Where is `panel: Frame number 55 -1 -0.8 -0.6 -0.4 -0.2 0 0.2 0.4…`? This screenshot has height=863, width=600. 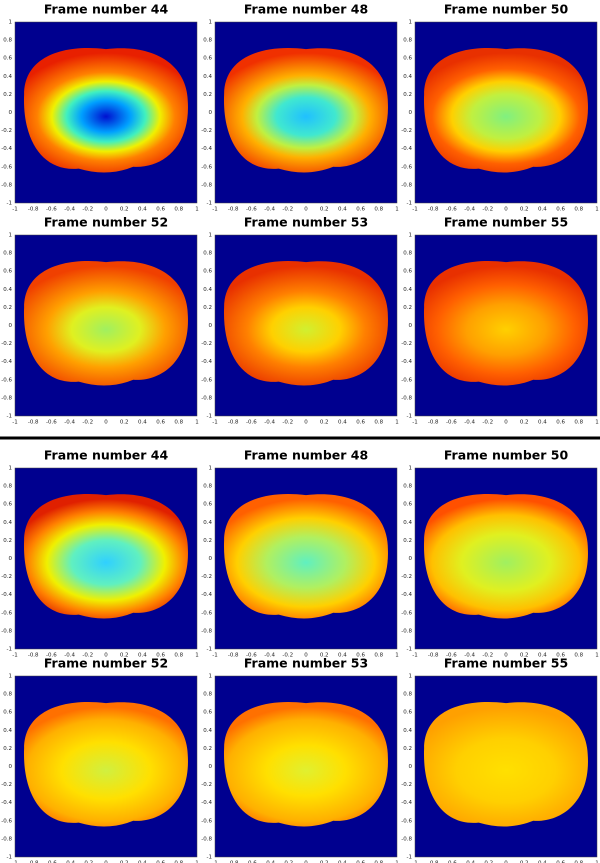 panel: Frame number 55 -1 -0.8 -0.6 -0.4 -0.2 0 0.2 0.4… is located at coordinates (499, 320).